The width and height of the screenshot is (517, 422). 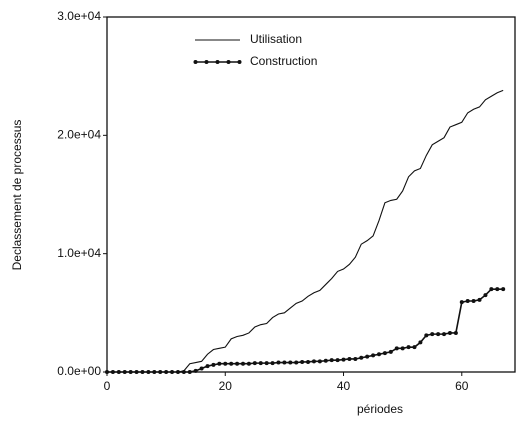 What do you see at coordinates (79, 135) in the screenshot?
I see `y-tick-label: 2.0e+04` at bounding box center [79, 135].